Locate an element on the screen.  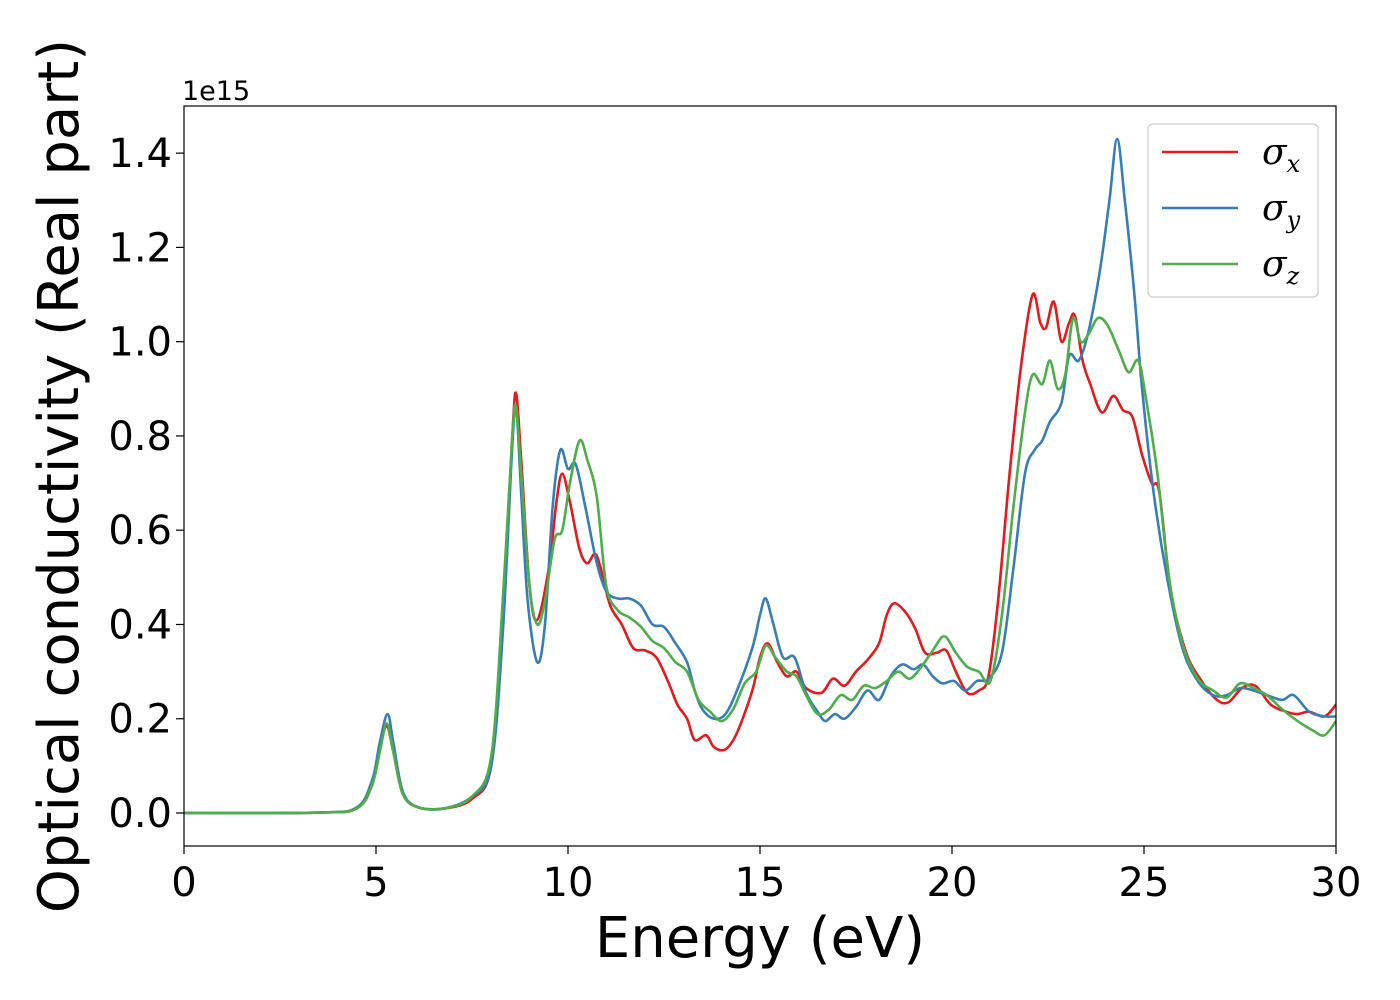
y-tick-label: 0.6 is located at coordinates (140, 531).